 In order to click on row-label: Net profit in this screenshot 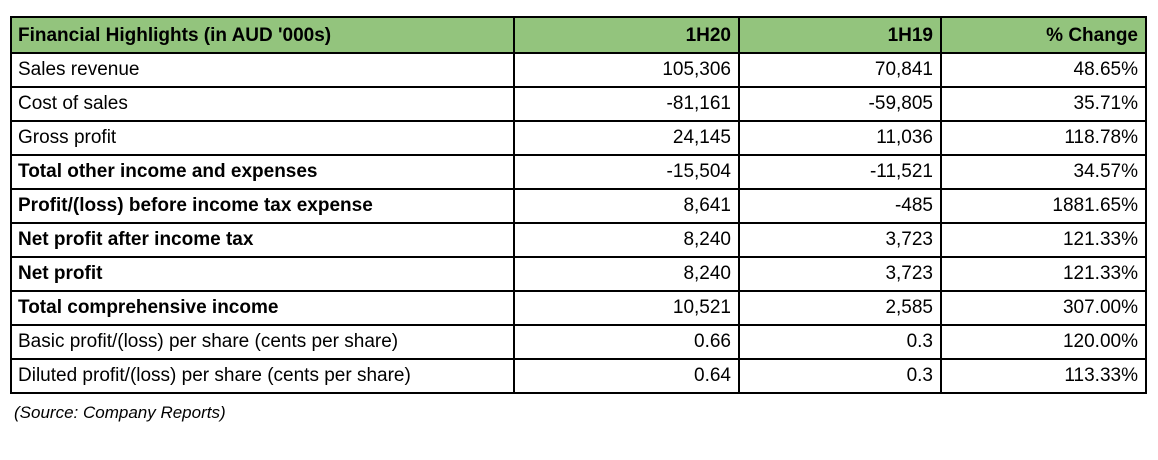, I will do `click(262, 274)`.